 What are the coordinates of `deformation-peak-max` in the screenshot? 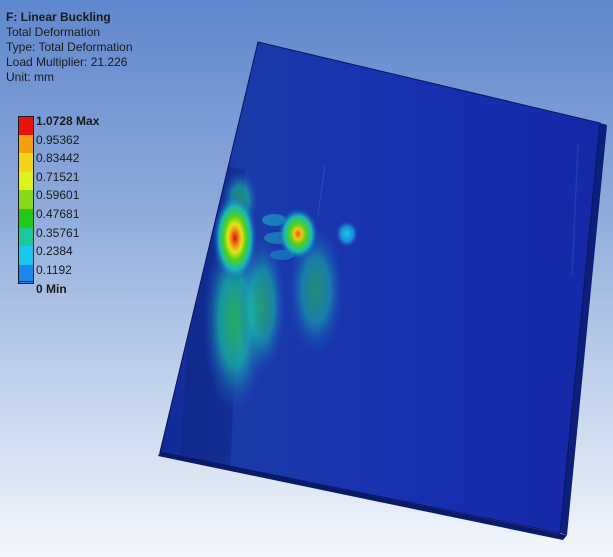 It's located at (235, 238).